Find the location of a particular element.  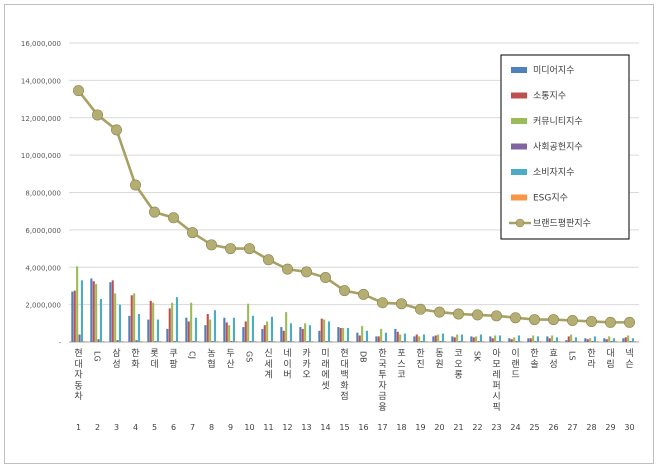

legend-label: 미디어지수 is located at coordinates (553, 70).